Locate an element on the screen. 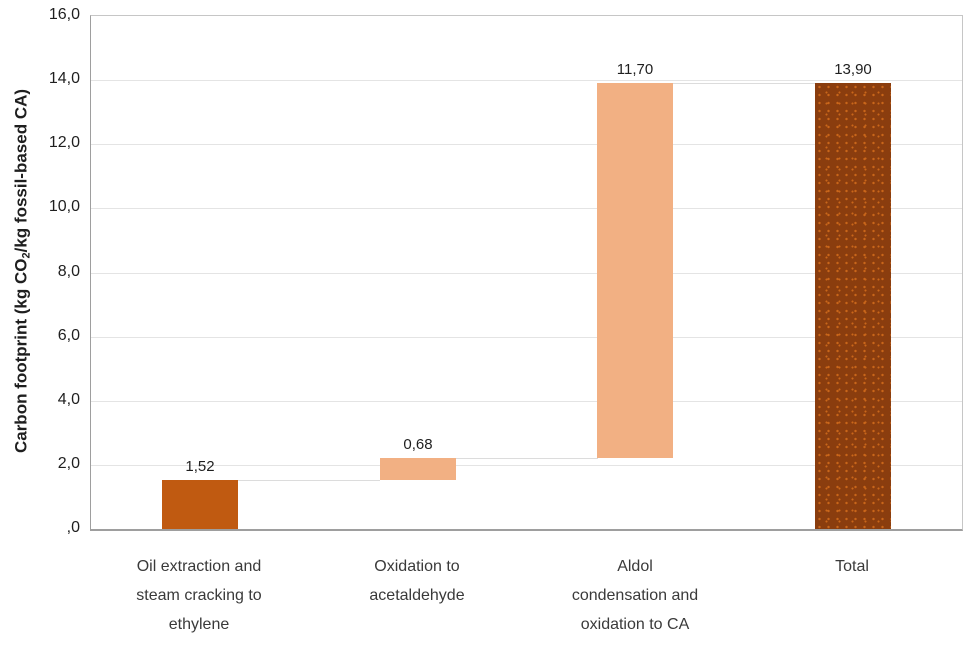 The image size is (973, 648). category-label-line: condensation and is located at coordinates (635, 595).